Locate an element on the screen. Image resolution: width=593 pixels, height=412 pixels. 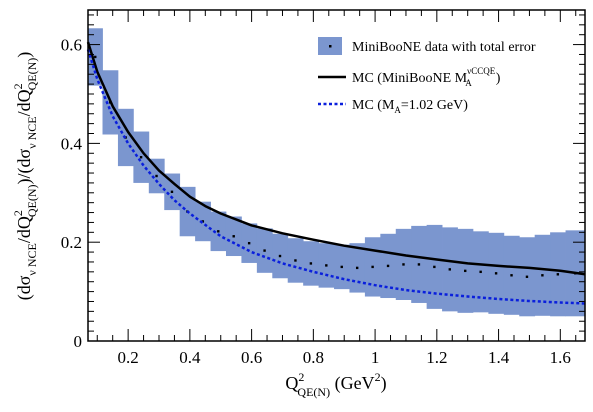
y-axis-title-p4: /dQ is located at coordinates (24, 102).